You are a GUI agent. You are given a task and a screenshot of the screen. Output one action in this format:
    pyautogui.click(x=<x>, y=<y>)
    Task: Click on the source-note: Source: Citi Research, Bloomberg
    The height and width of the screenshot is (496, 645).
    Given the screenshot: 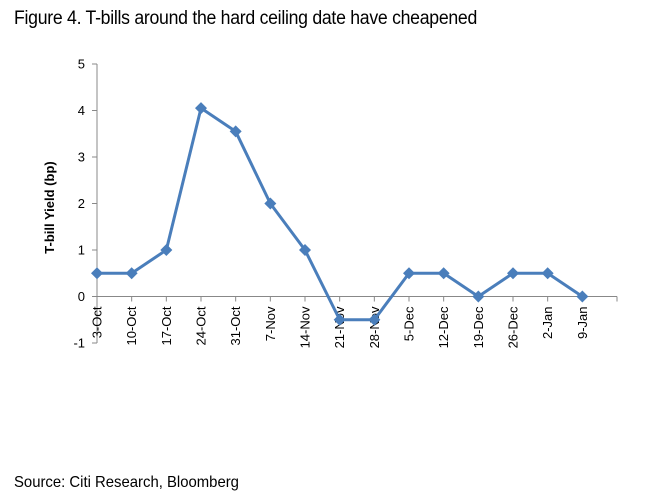 What is the action you would take?
    pyautogui.click(x=126, y=482)
    